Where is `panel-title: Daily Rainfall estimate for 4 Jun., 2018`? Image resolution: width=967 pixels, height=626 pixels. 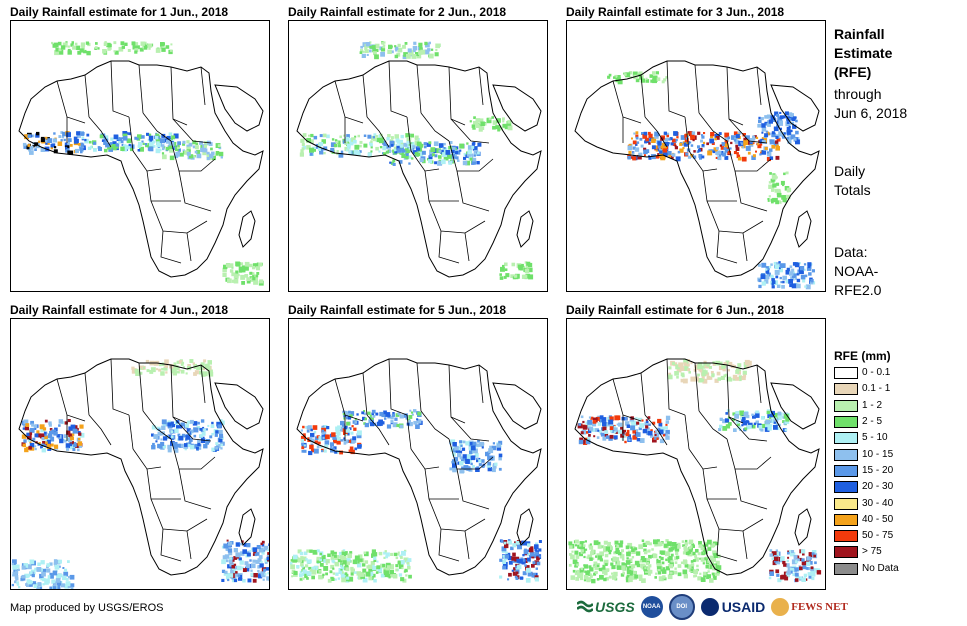
panel-title: Daily Rainfall estimate for 4 Jun., 2018 is located at coordinates (119, 310).